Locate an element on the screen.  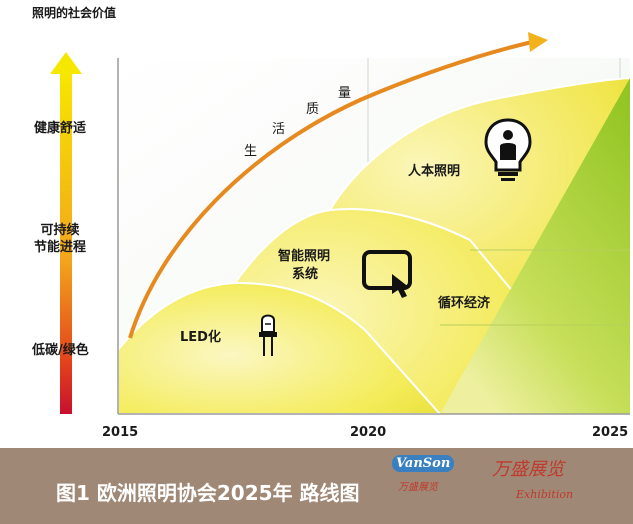
x-tick-2025: 2025 is located at coordinates (610, 432).